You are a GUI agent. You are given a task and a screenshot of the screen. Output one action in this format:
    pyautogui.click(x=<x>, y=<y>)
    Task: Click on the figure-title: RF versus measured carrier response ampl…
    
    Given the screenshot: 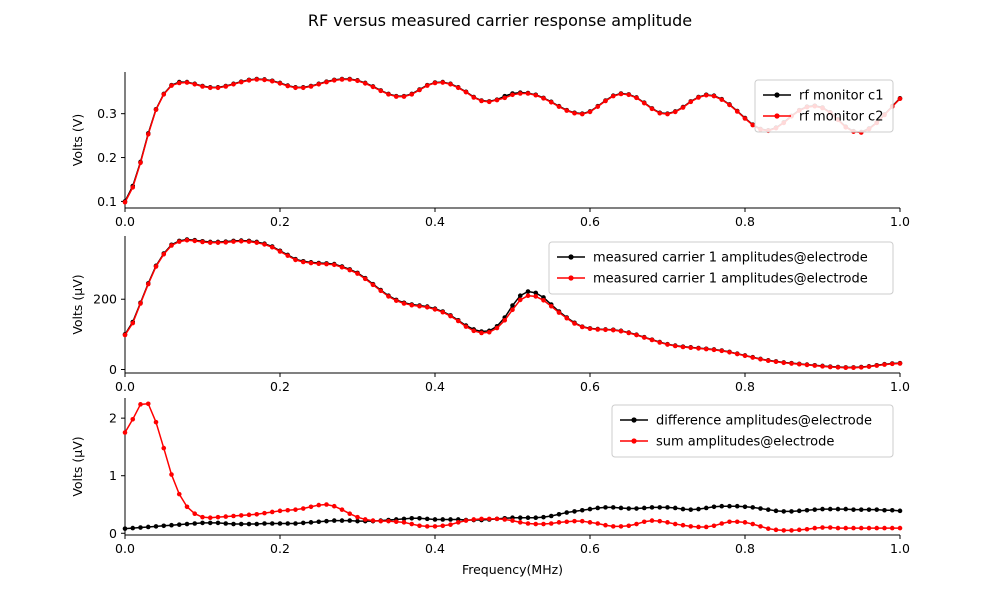 What is the action you would take?
    pyautogui.click(x=500, y=20)
    